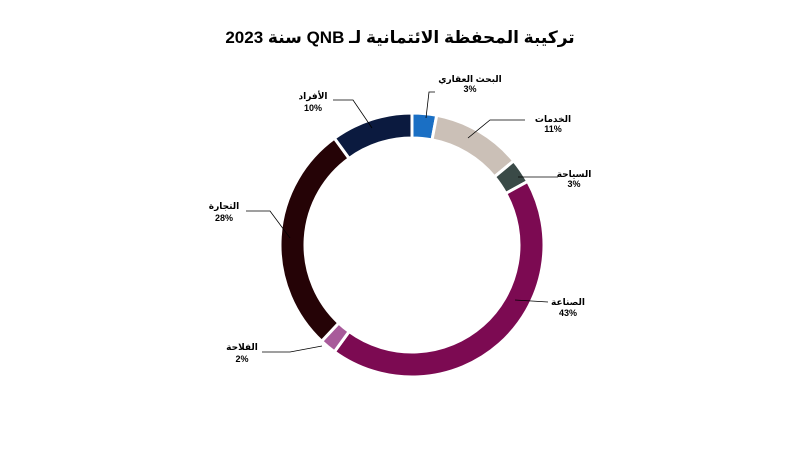 Image resolution: width=800 pixels, height=454 pixels. What do you see at coordinates (224, 218) in the screenshot?
I see `slice-value-label: 28%` at bounding box center [224, 218].